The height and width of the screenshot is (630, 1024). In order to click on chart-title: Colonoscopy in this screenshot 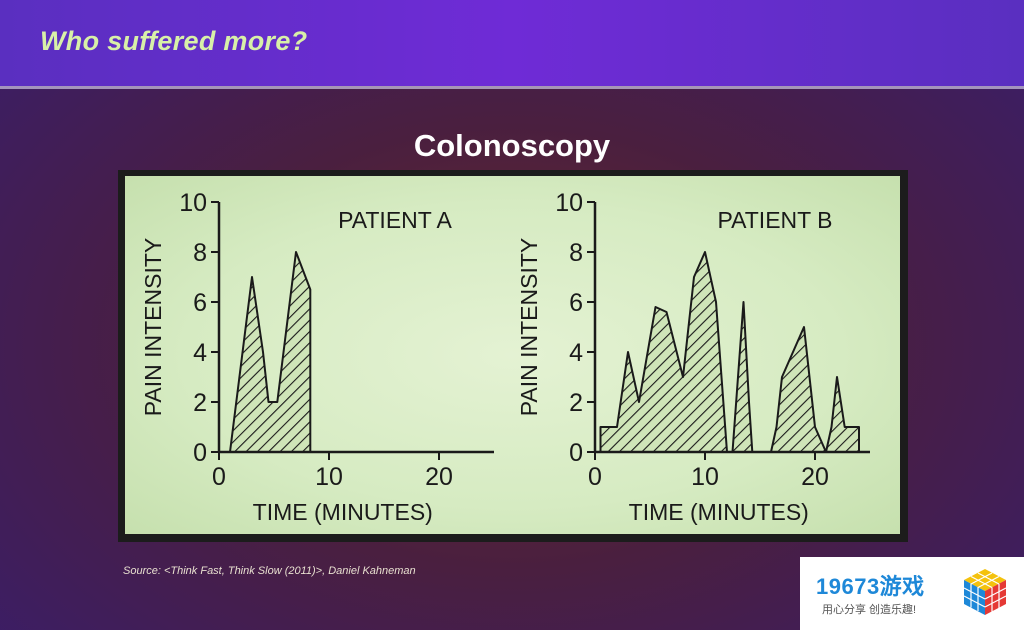, I will do `click(512, 145)`.